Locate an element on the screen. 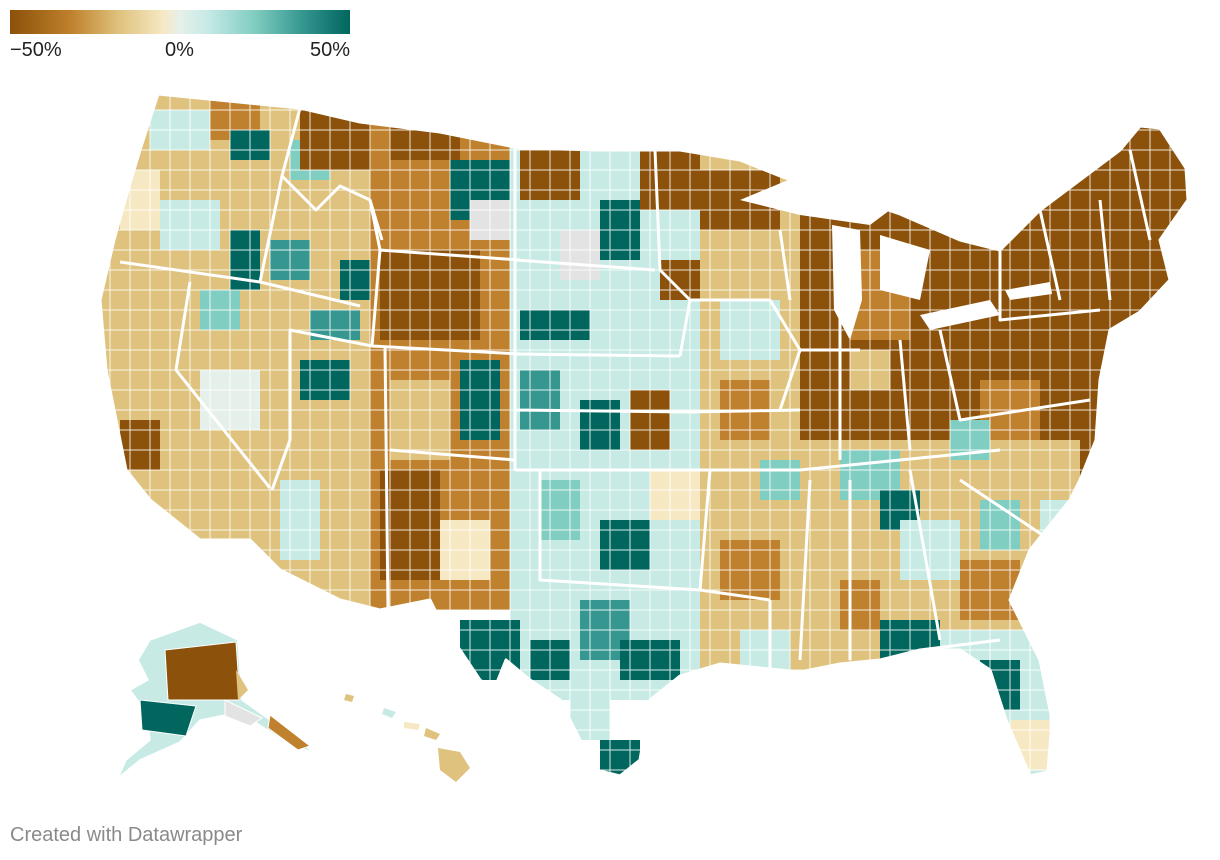 The width and height of the screenshot is (1220, 860). color-legend: −50% 0% 50% is located at coordinates (180, 36).